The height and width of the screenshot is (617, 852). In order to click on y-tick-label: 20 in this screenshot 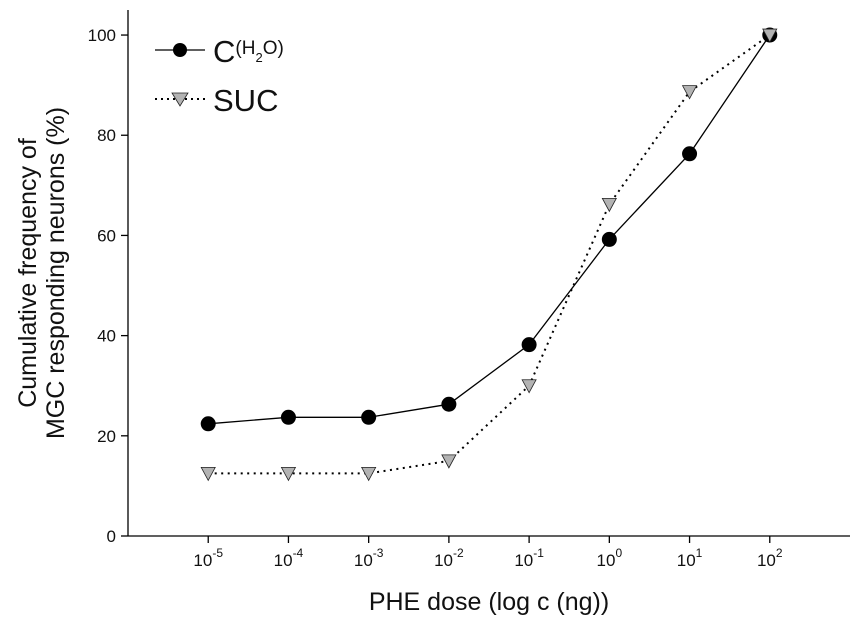, I will do `click(106, 436)`.